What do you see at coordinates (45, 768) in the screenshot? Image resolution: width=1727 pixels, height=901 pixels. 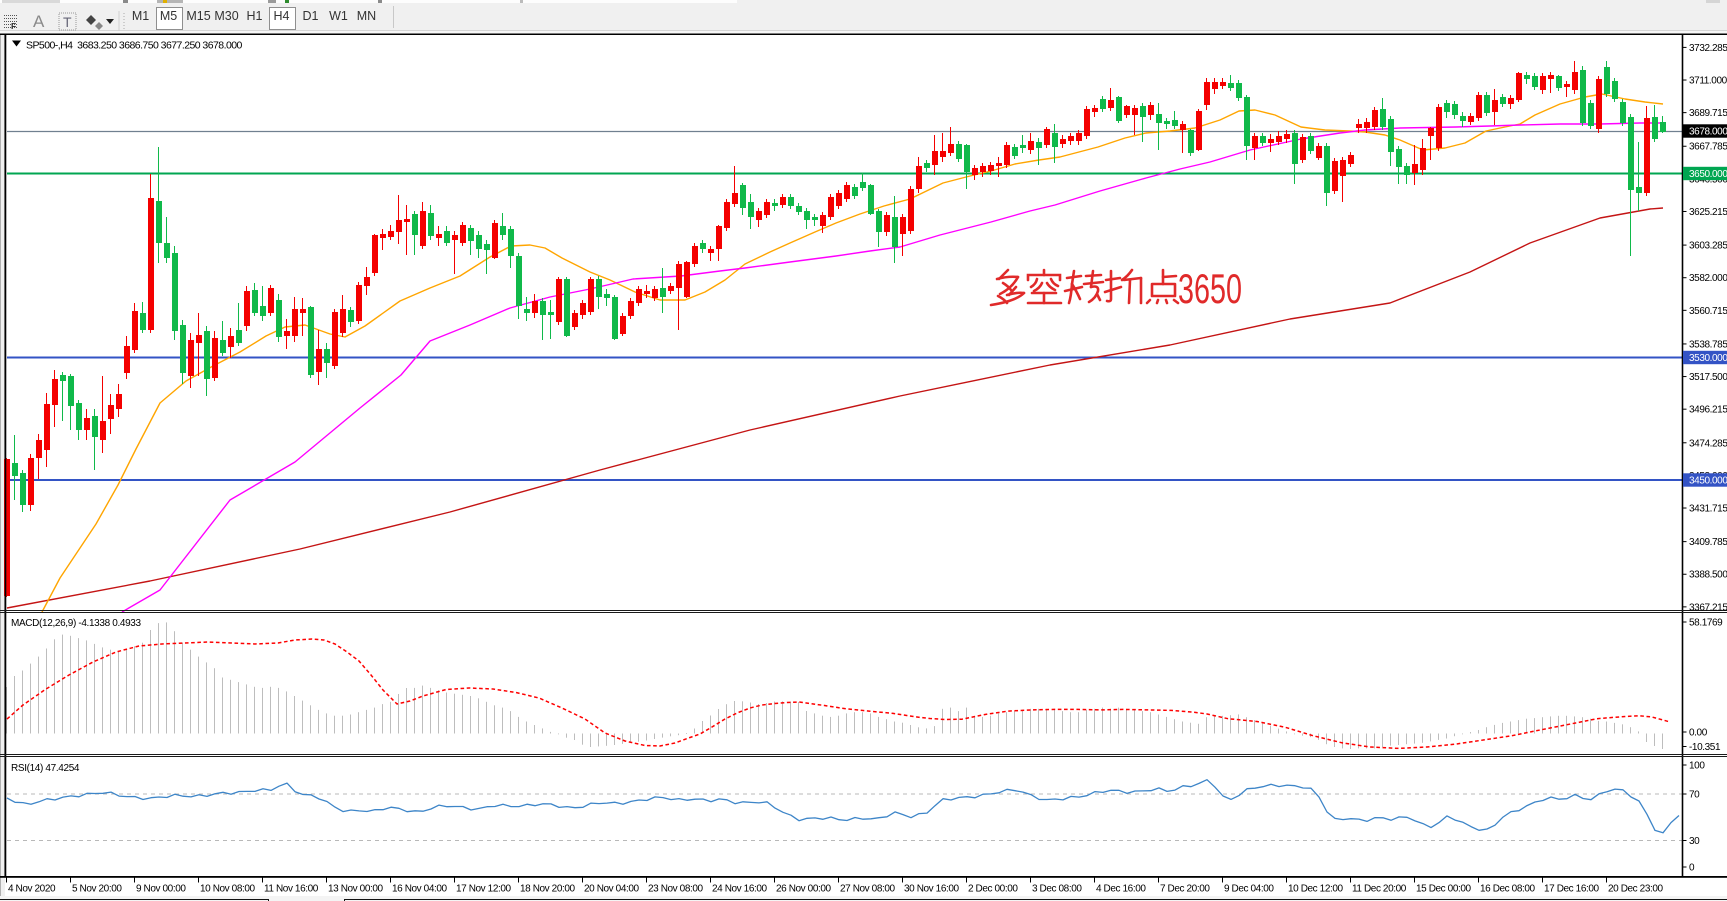 I see `svg-text: RSI(14) 47.4254` at bounding box center [45, 768].